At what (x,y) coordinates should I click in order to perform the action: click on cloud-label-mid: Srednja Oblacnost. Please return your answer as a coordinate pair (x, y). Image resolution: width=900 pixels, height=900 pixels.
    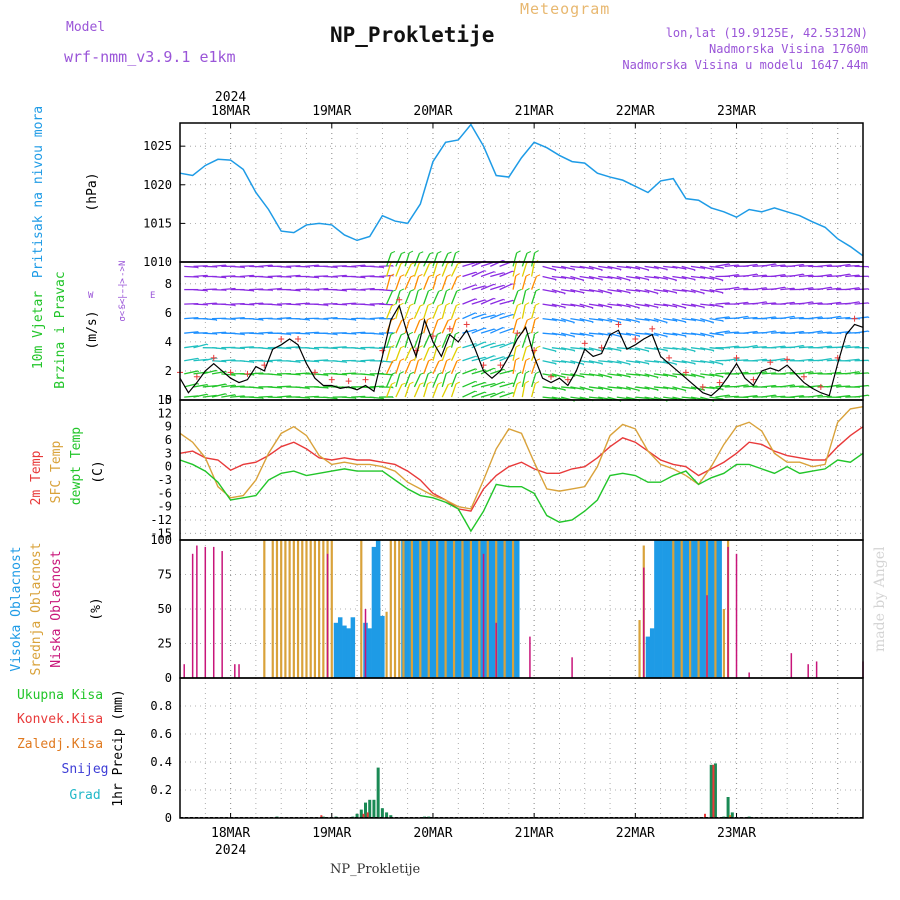
    Looking at the image, I should click on (36, 608).